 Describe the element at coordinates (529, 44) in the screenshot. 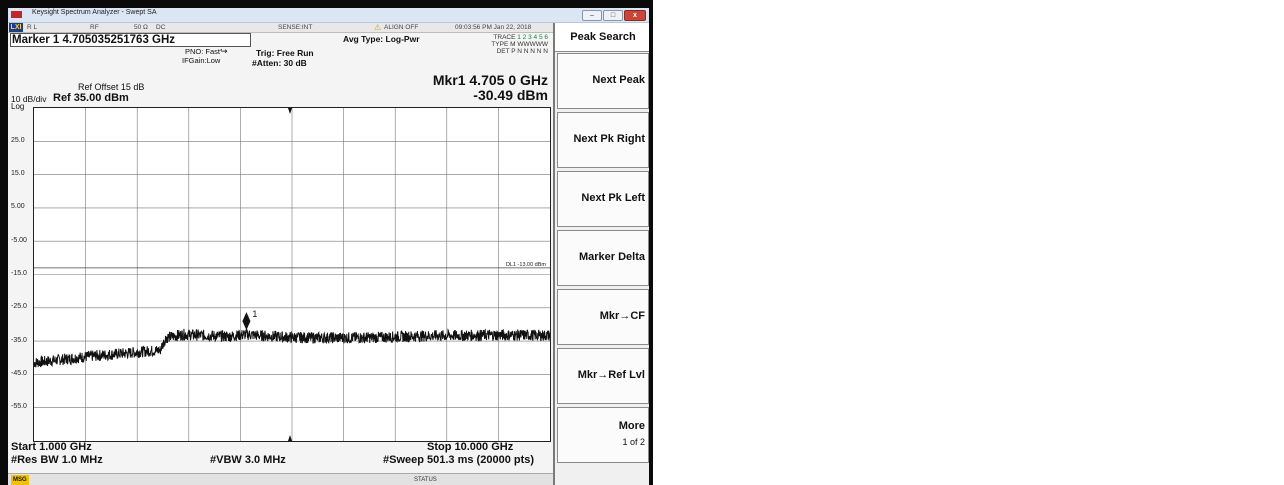

I see `type-values: M WWWWW` at that location.